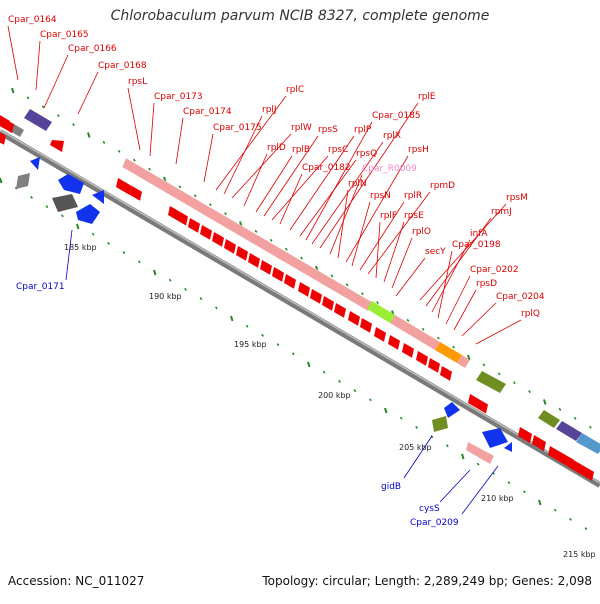 This screenshot has width=600, height=604. What do you see at coordinates (415, 332) in the screenshot?
I see `gene-block-ribosomal-b` at bounding box center [415, 332].